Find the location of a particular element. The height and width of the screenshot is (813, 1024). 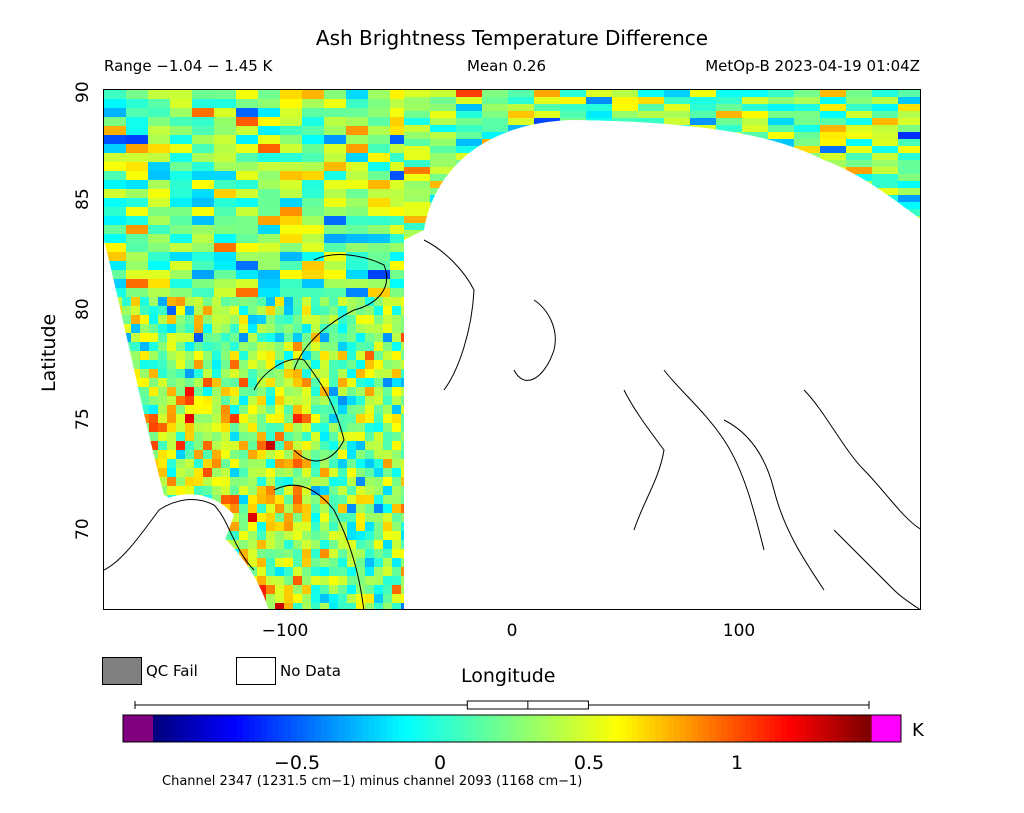

x-tick-label: 100 is located at coordinates (739, 631).